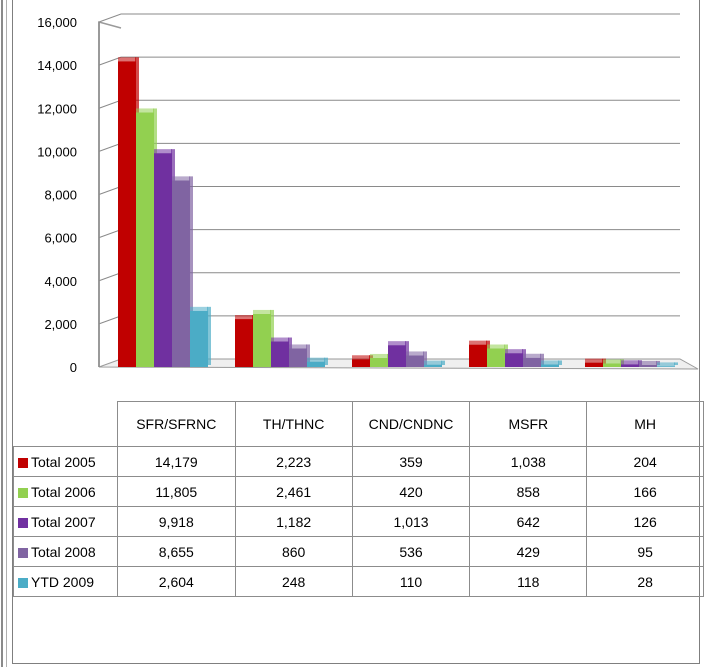 This screenshot has height=667, width=704. What do you see at coordinates (176, 551) in the screenshot?
I see `data-cell: 8,655` at bounding box center [176, 551].